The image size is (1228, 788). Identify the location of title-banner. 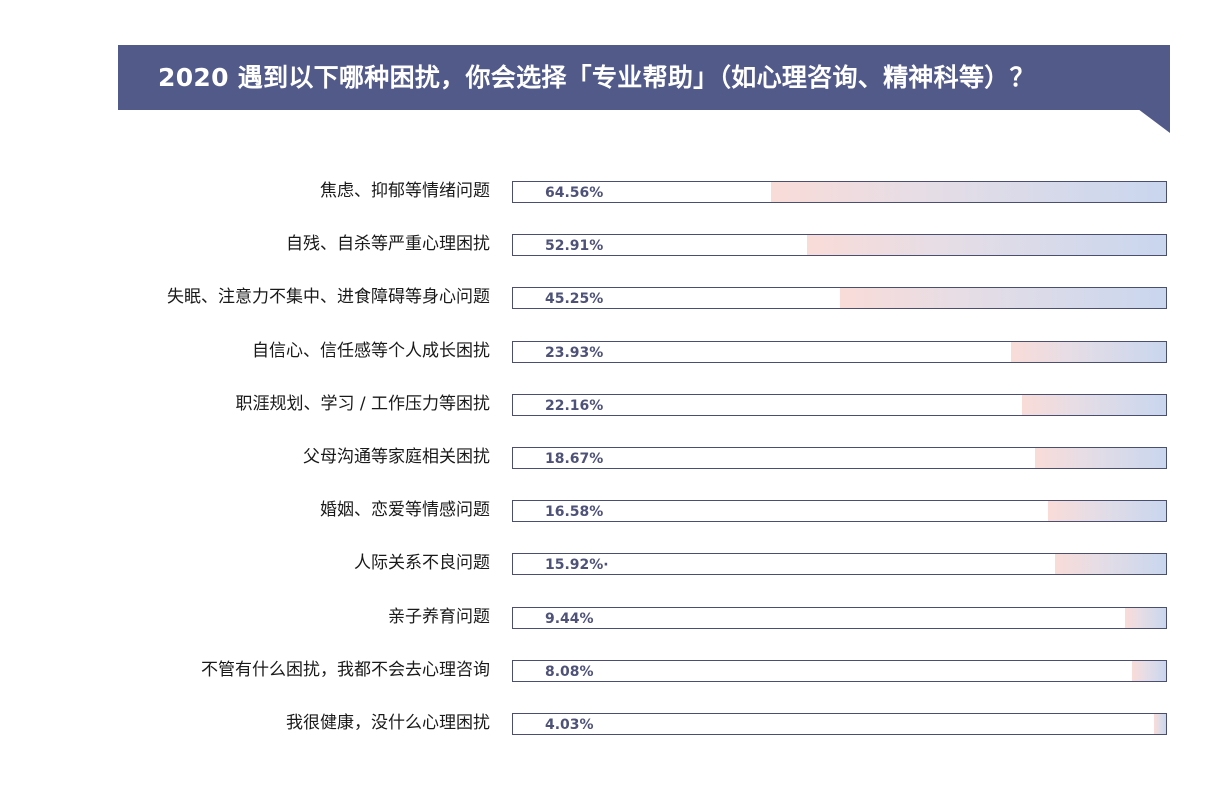
(644, 77).